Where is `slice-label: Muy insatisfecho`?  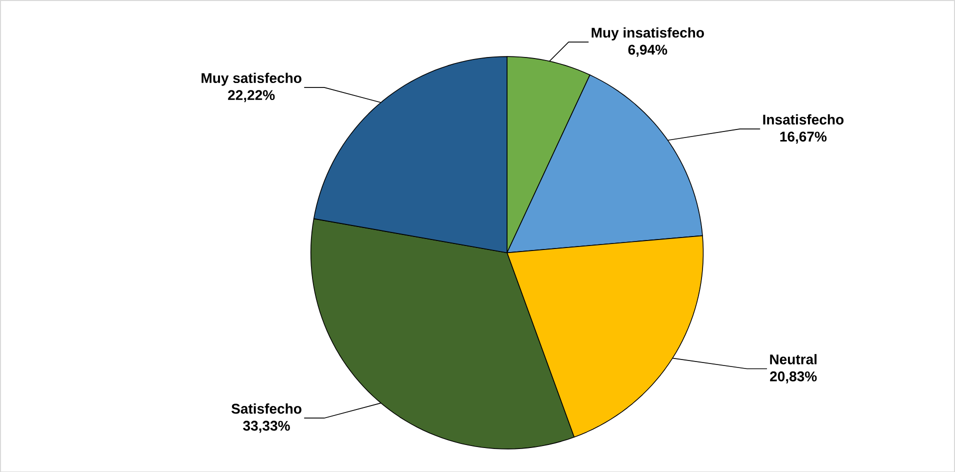 slice-label: Muy insatisfecho is located at coordinates (648, 33).